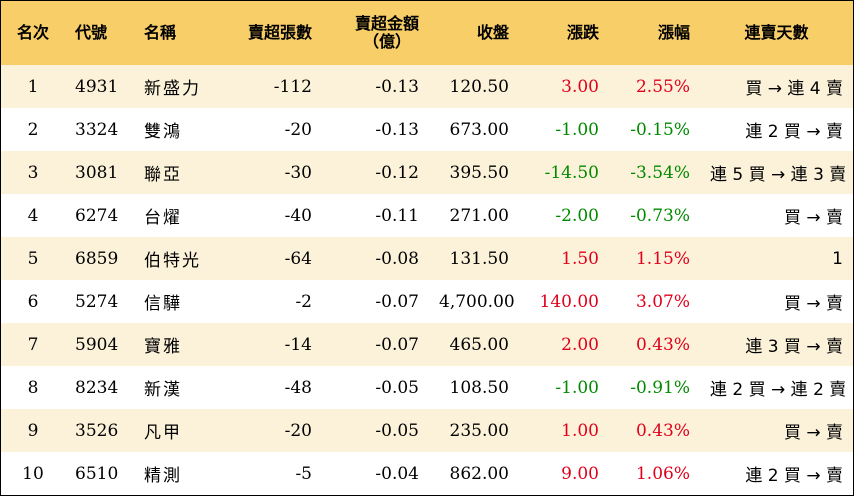  I want to click on cell-net-sell-lots: -64, so click(298, 258).